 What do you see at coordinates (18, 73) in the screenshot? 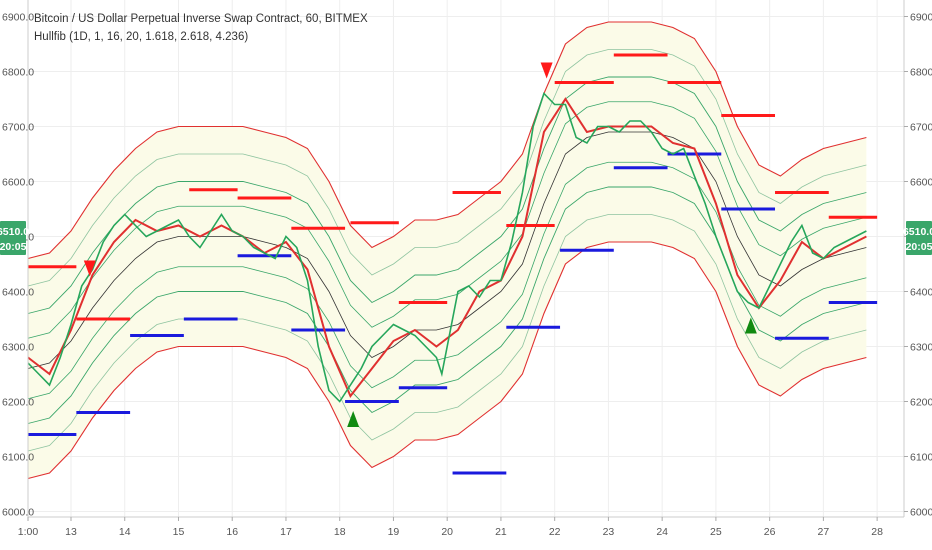
I see `y-tick-label-left: 6800.0` at bounding box center [18, 73].